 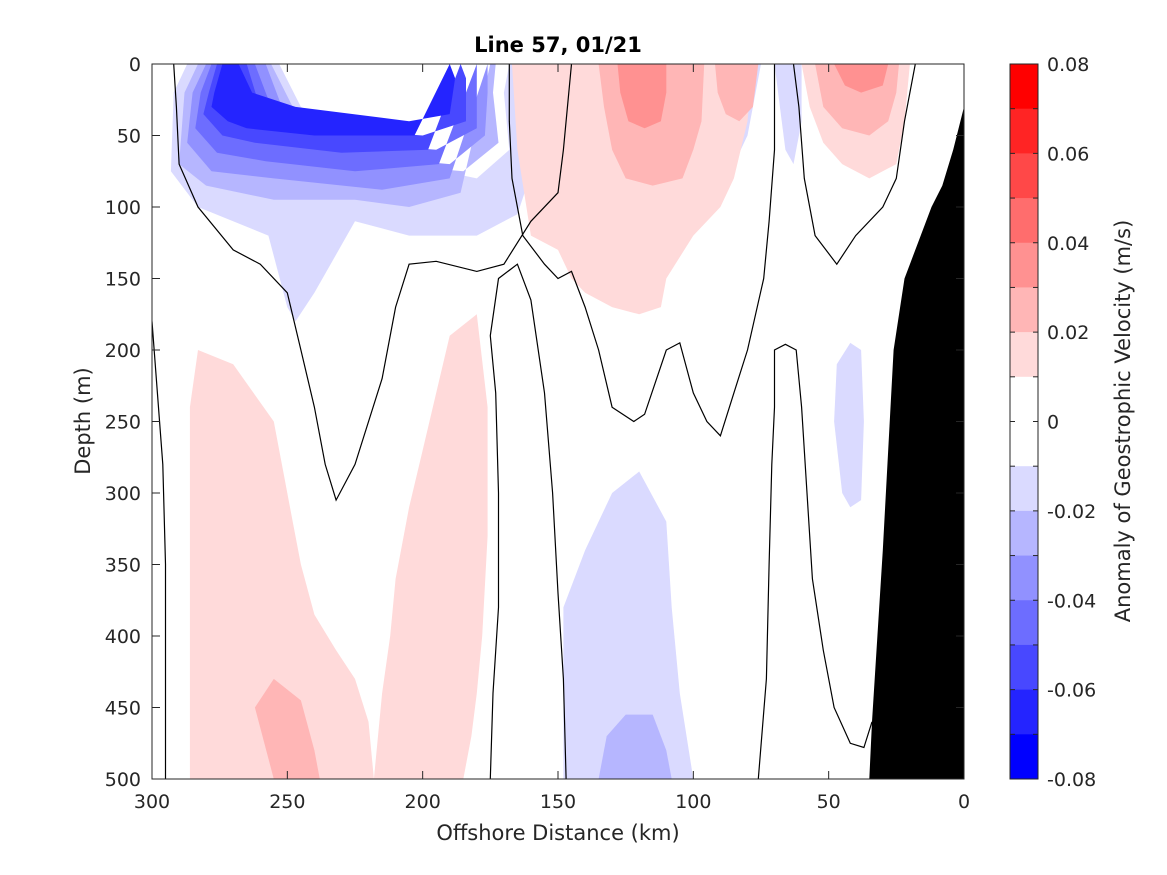 I want to click on x-tick-label: 200, so click(x=423, y=802).